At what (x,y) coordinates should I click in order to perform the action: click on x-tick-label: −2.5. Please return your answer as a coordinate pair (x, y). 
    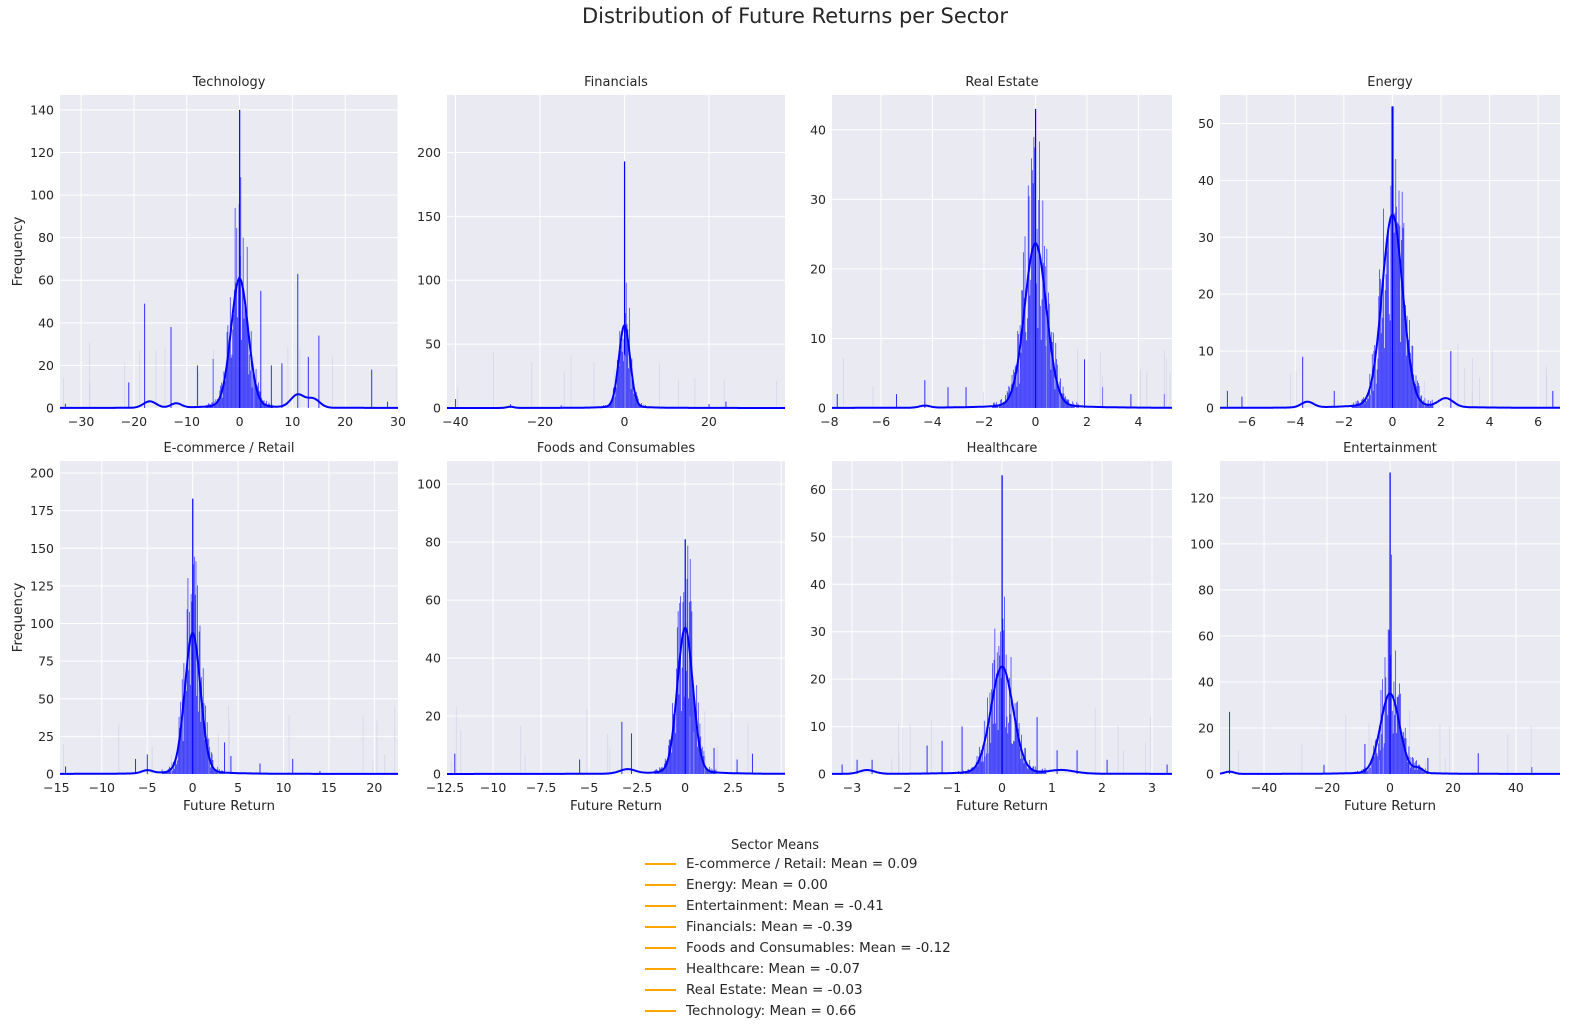
    Looking at the image, I should click on (637, 787).